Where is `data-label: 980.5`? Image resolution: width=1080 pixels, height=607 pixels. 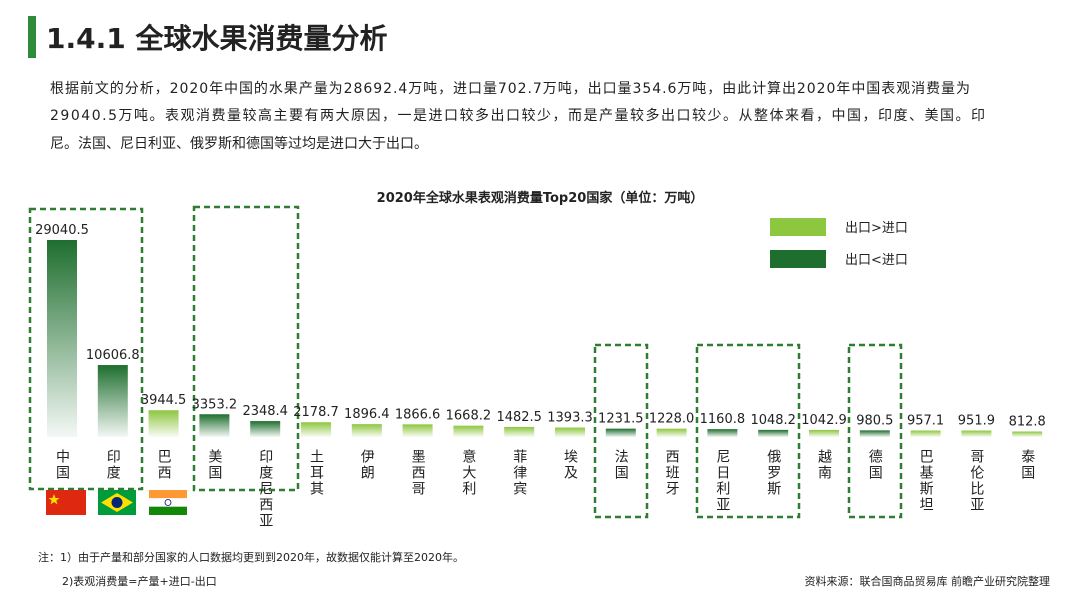
data-label: 980.5 is located at coordinates (874, 420).